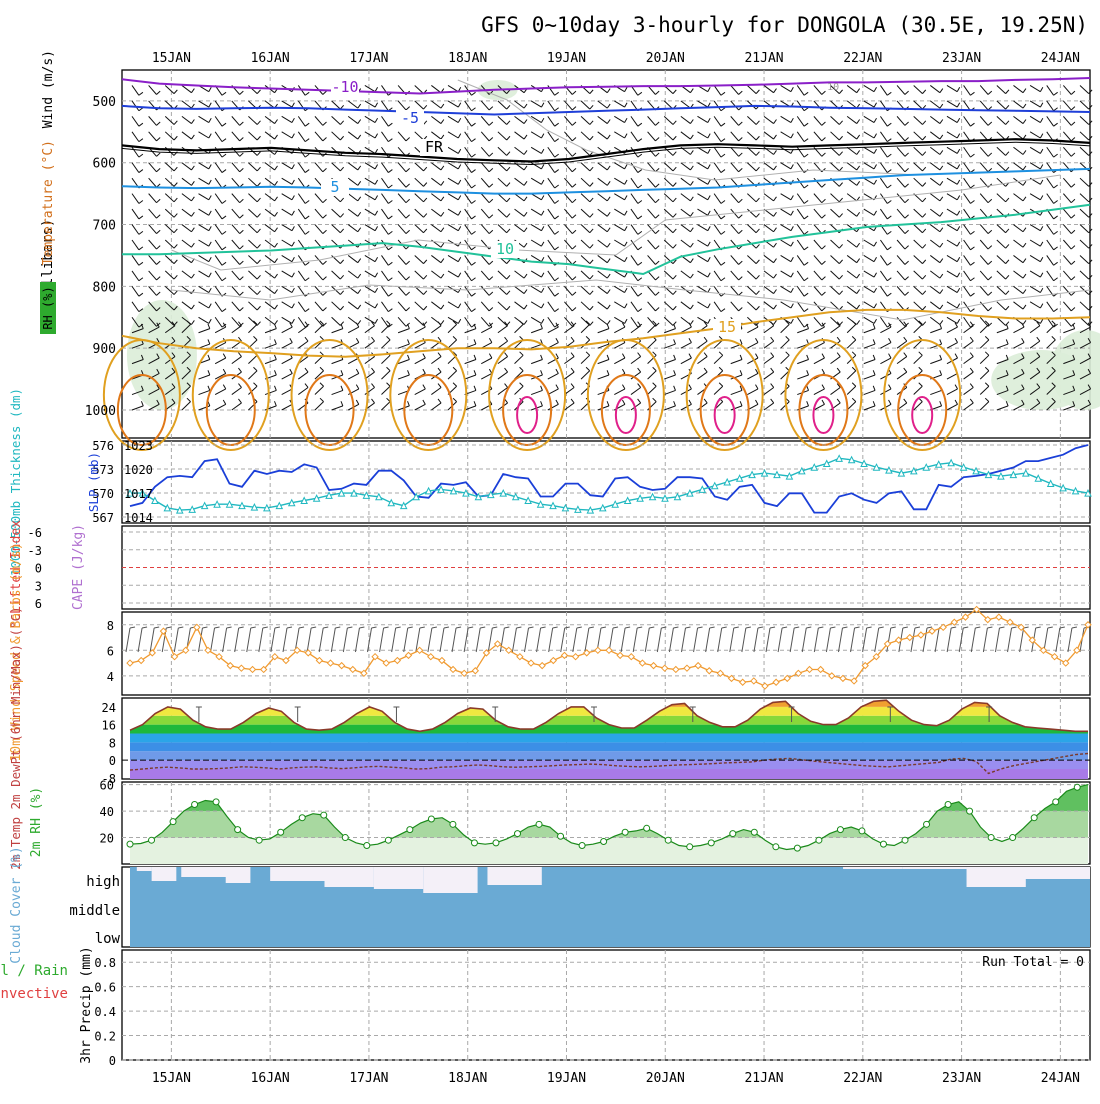 This screenshot has height=1104, width=1100. Describe the element at coordinates (238, 875) in the screenshot. I see `cloud-gap` at that location.